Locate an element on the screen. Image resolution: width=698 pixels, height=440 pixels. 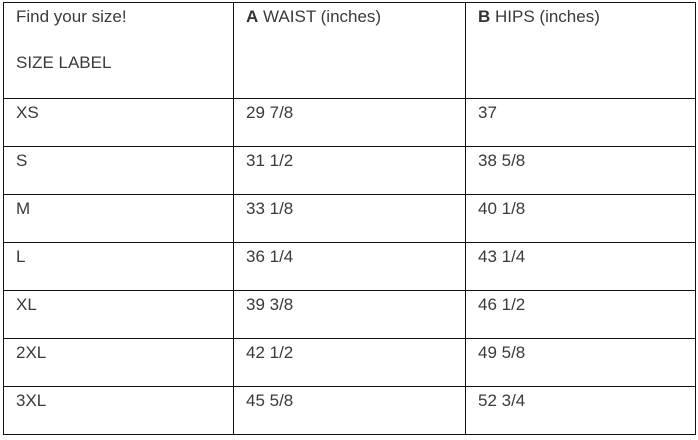
table-cell: XL is located at coordinates (118, 314).